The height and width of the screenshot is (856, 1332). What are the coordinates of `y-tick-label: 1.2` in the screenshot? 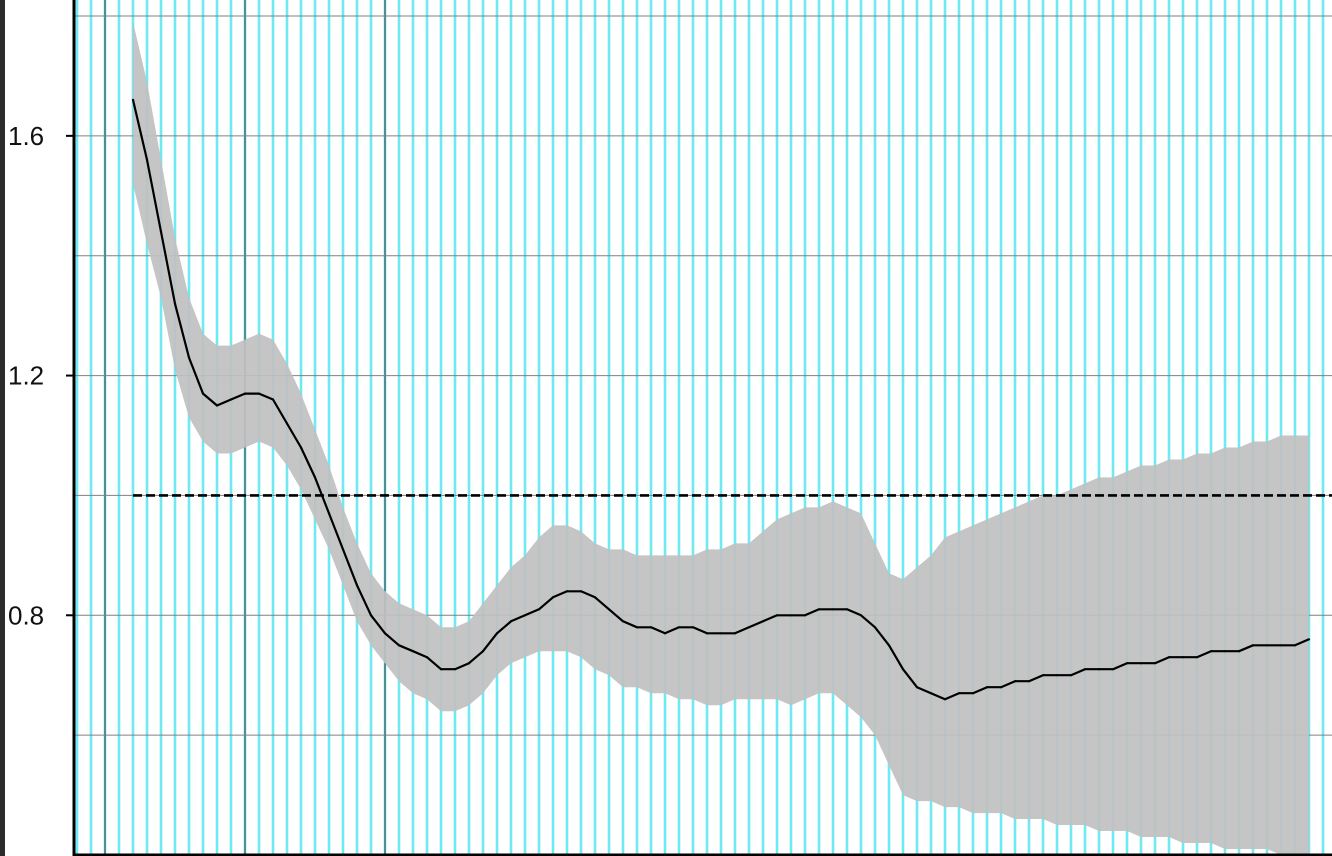 It's located at (26, 376).